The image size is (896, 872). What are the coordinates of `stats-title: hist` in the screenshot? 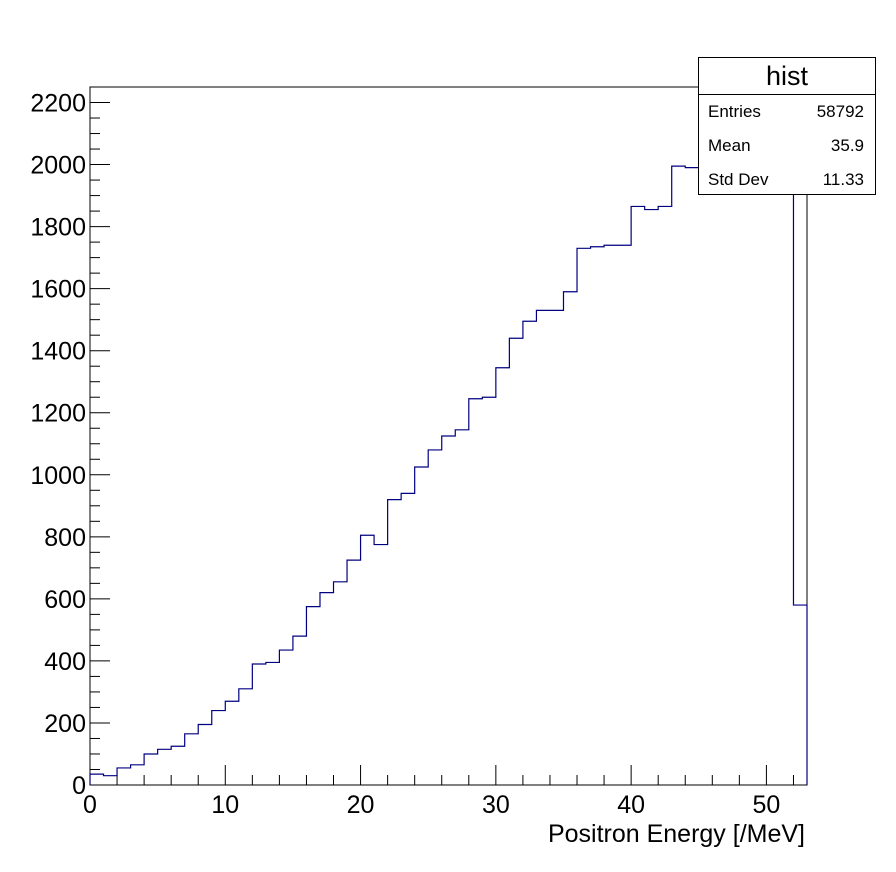 It's located at (787, 76).